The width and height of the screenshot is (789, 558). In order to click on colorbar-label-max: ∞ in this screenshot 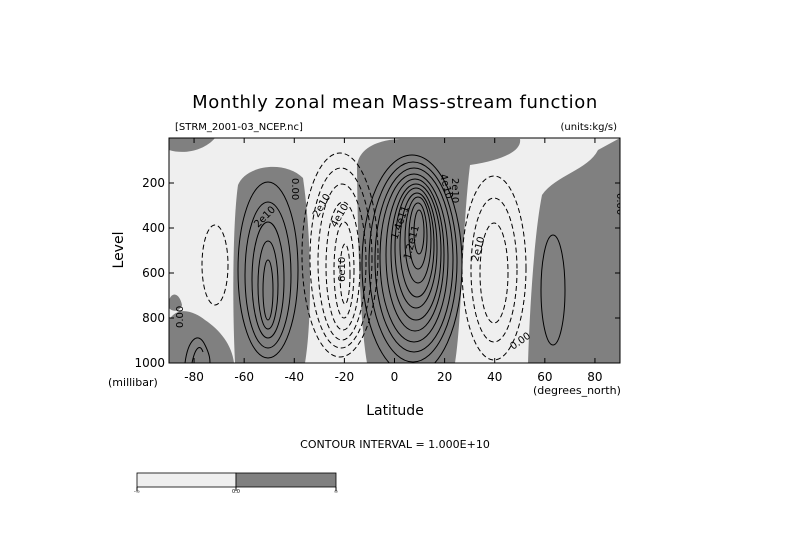, I will do `click(336, 492)`.